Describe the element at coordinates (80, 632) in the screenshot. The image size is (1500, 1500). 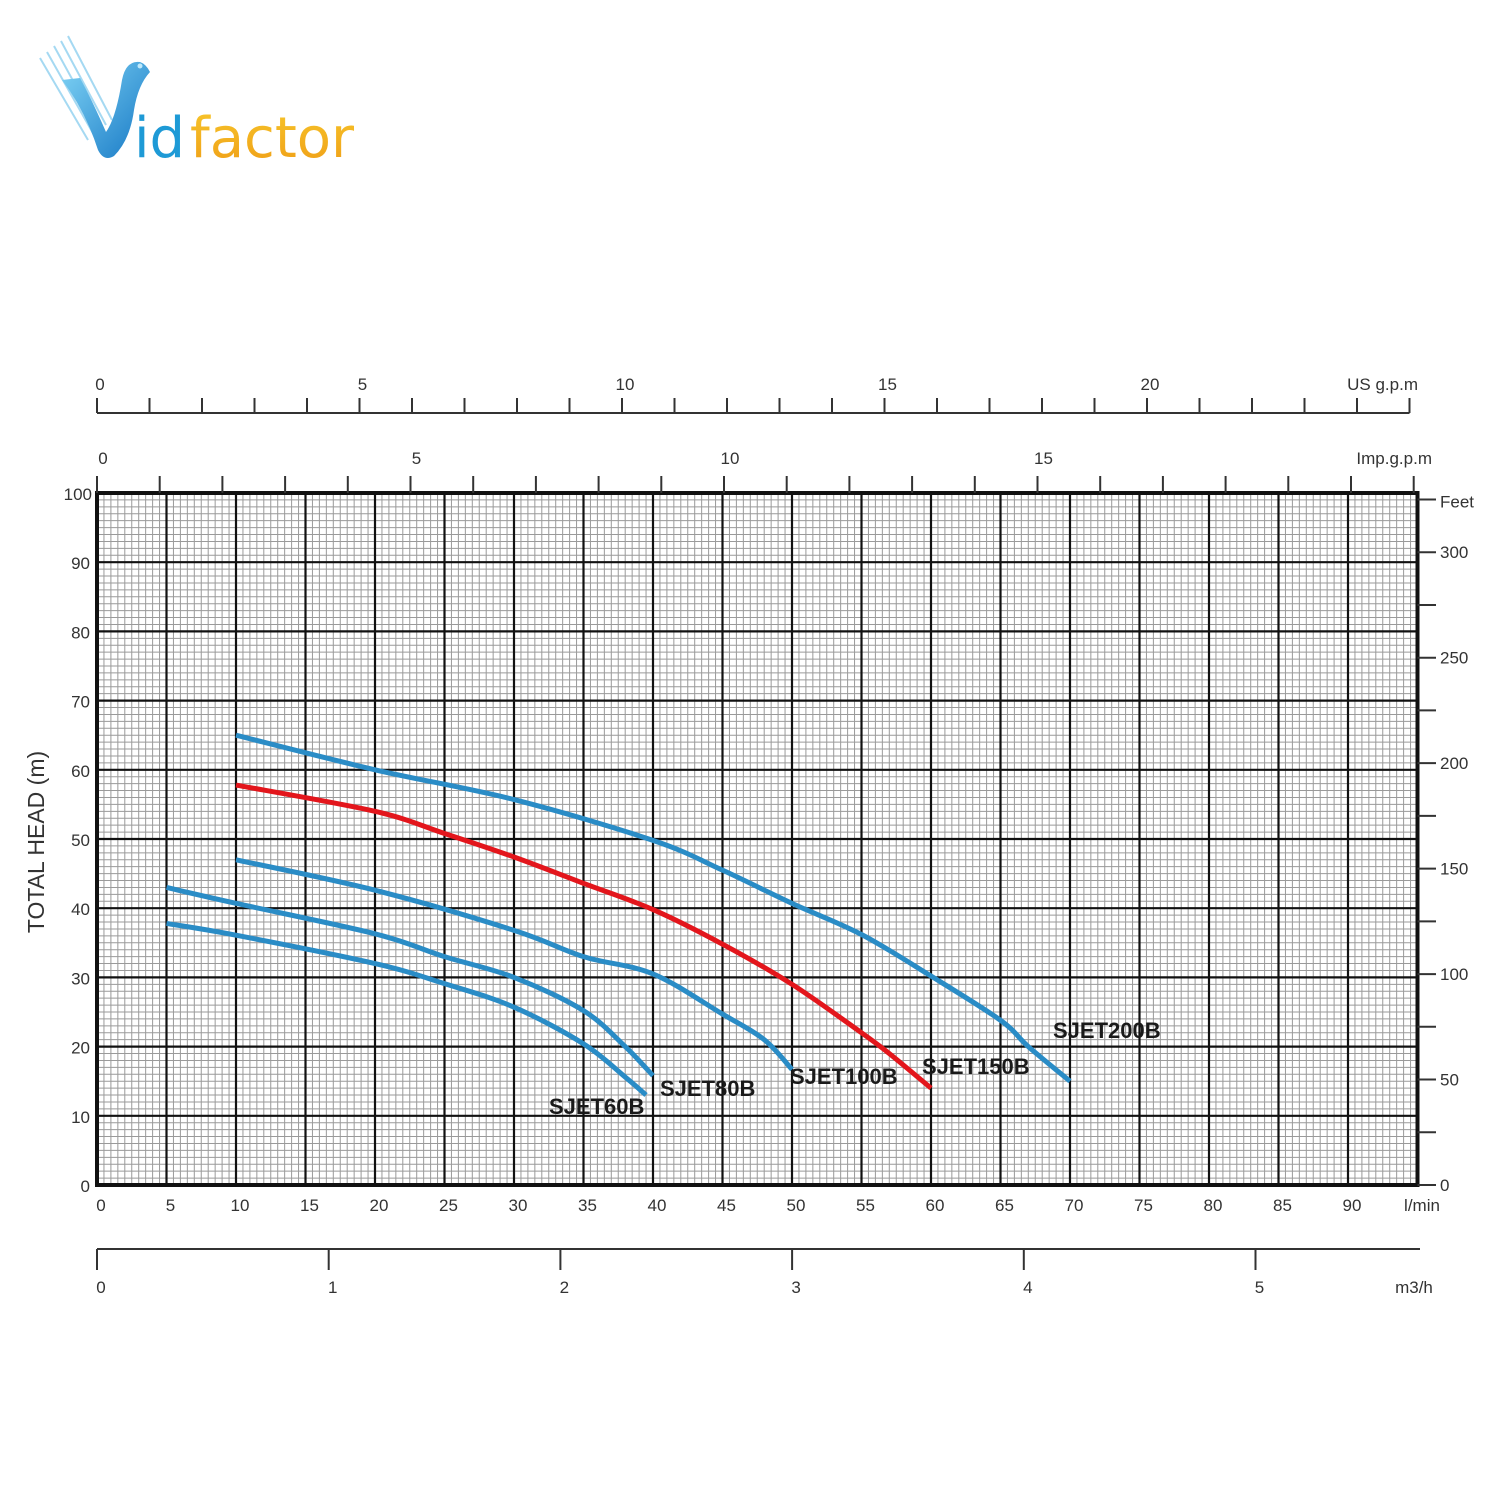
I see `y-tick-label: 80` at that location.